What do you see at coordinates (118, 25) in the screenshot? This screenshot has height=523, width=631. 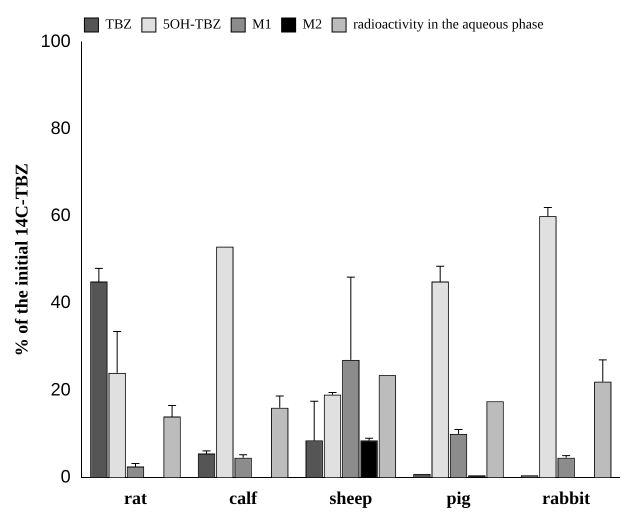 I see `legend-label: TBZ` at bounding box center [118, 25].